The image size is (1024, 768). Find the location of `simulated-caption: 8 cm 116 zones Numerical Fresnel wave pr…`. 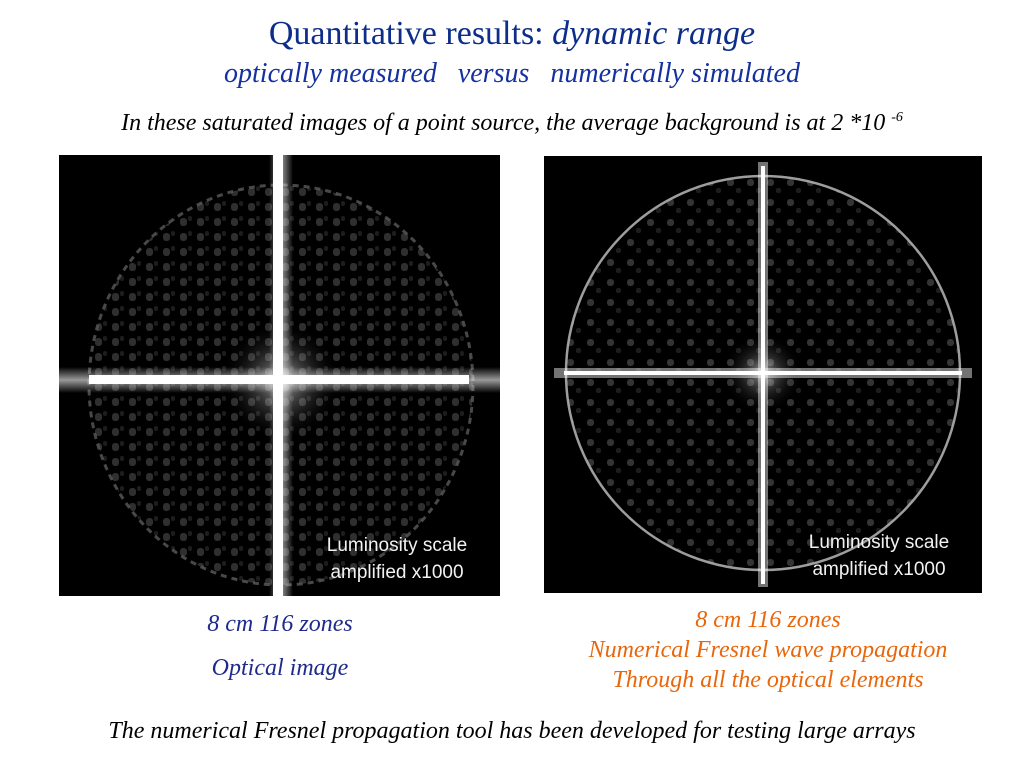

simulated-caption: 8 cm 116 zones Numerical Fresnel wave pr… is located at coordinates (768, 650).